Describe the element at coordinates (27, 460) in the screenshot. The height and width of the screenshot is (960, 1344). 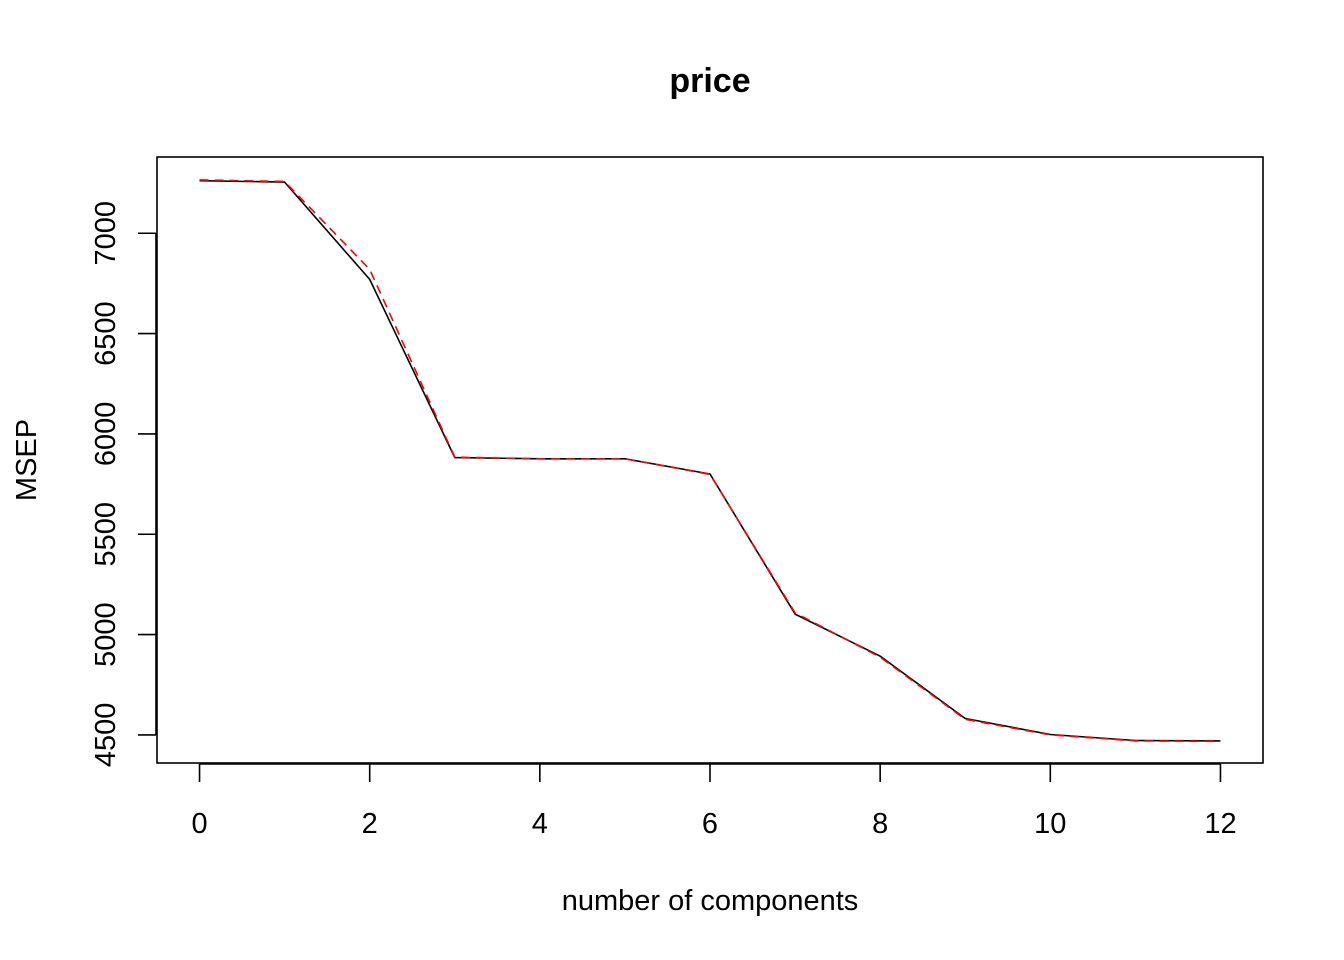
I see `y-axis-label: MSEP` at that location.